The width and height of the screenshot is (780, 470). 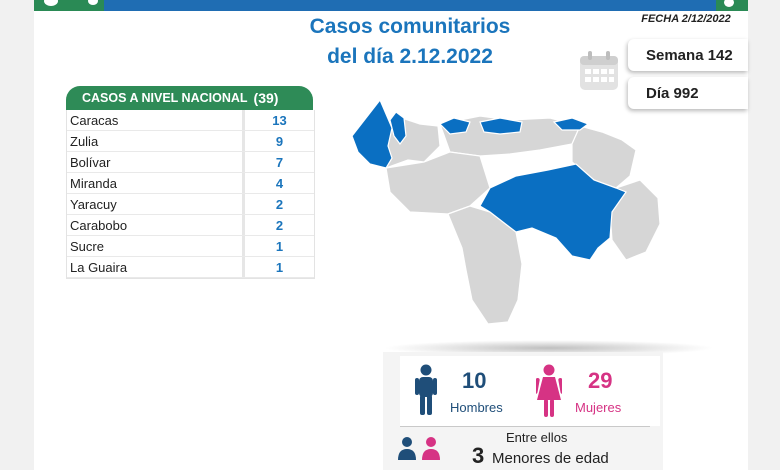 I want to click on report-date: FECHA 2/12/2022, so click(x=686, y=19).